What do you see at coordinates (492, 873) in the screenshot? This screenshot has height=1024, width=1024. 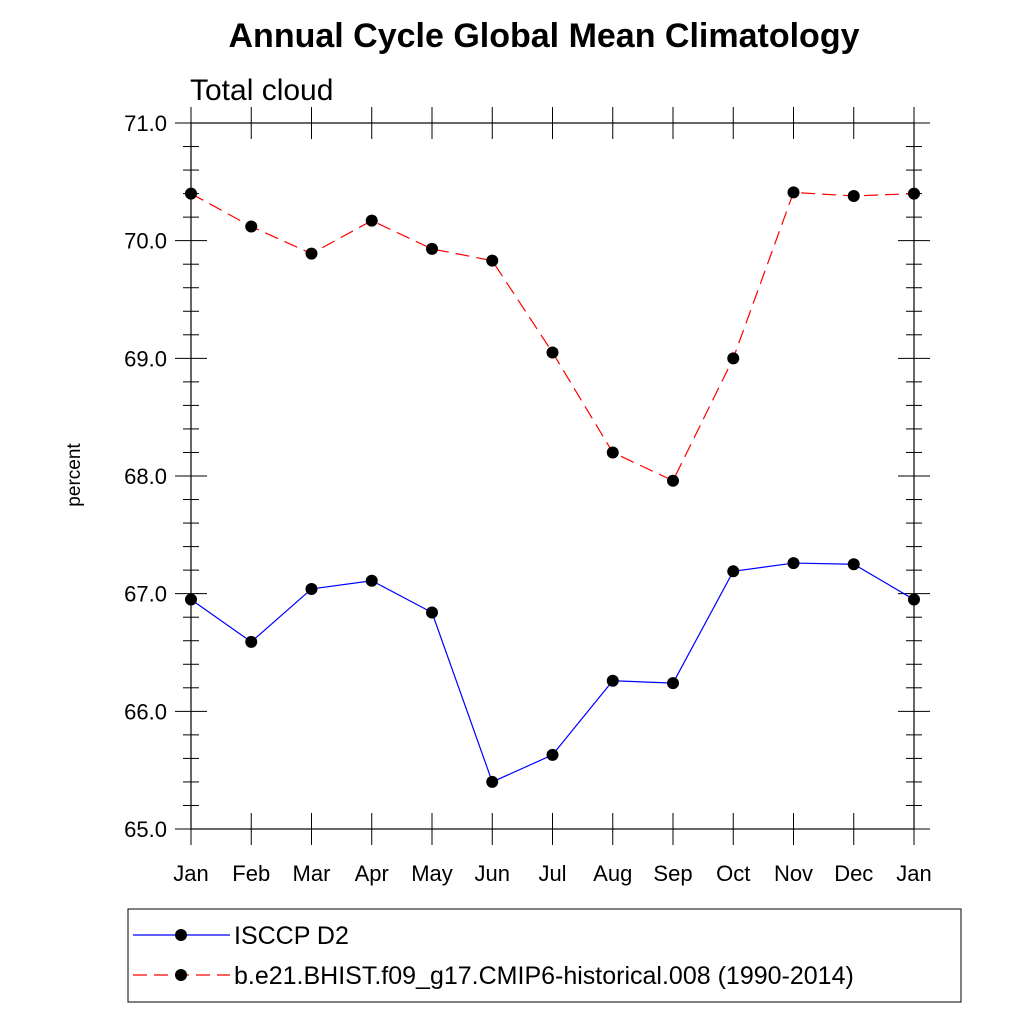 I see `x-tick-label: Jun` at bounding box center [492, 873].